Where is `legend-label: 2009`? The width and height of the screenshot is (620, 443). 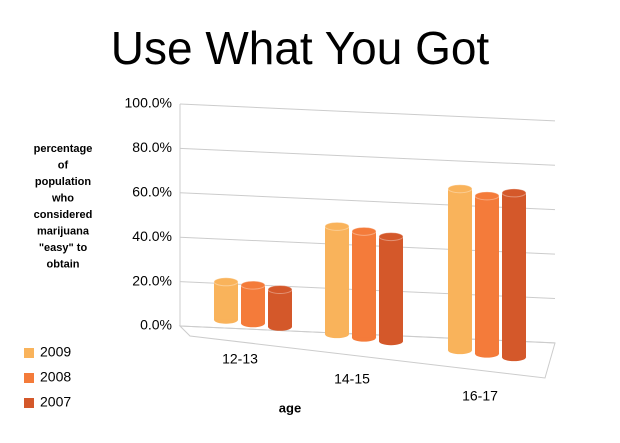 legend-label: 2009 is located at coordinates (55, 352).